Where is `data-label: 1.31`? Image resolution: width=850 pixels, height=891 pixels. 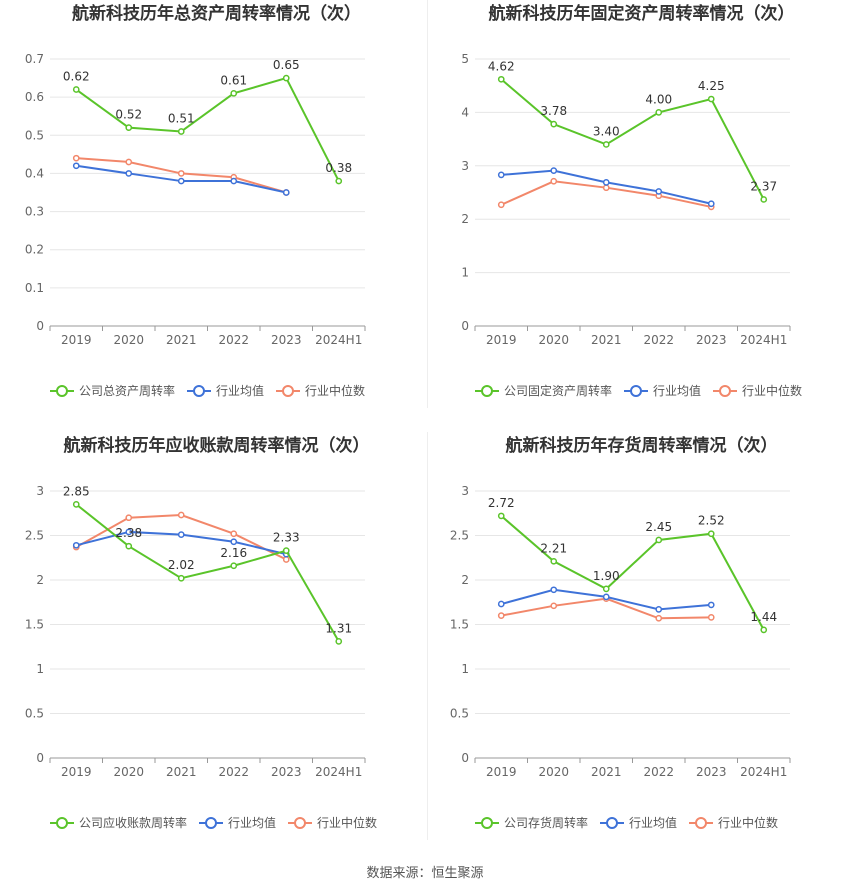
data-label: 1.31 is located at coordinates (338, 628).